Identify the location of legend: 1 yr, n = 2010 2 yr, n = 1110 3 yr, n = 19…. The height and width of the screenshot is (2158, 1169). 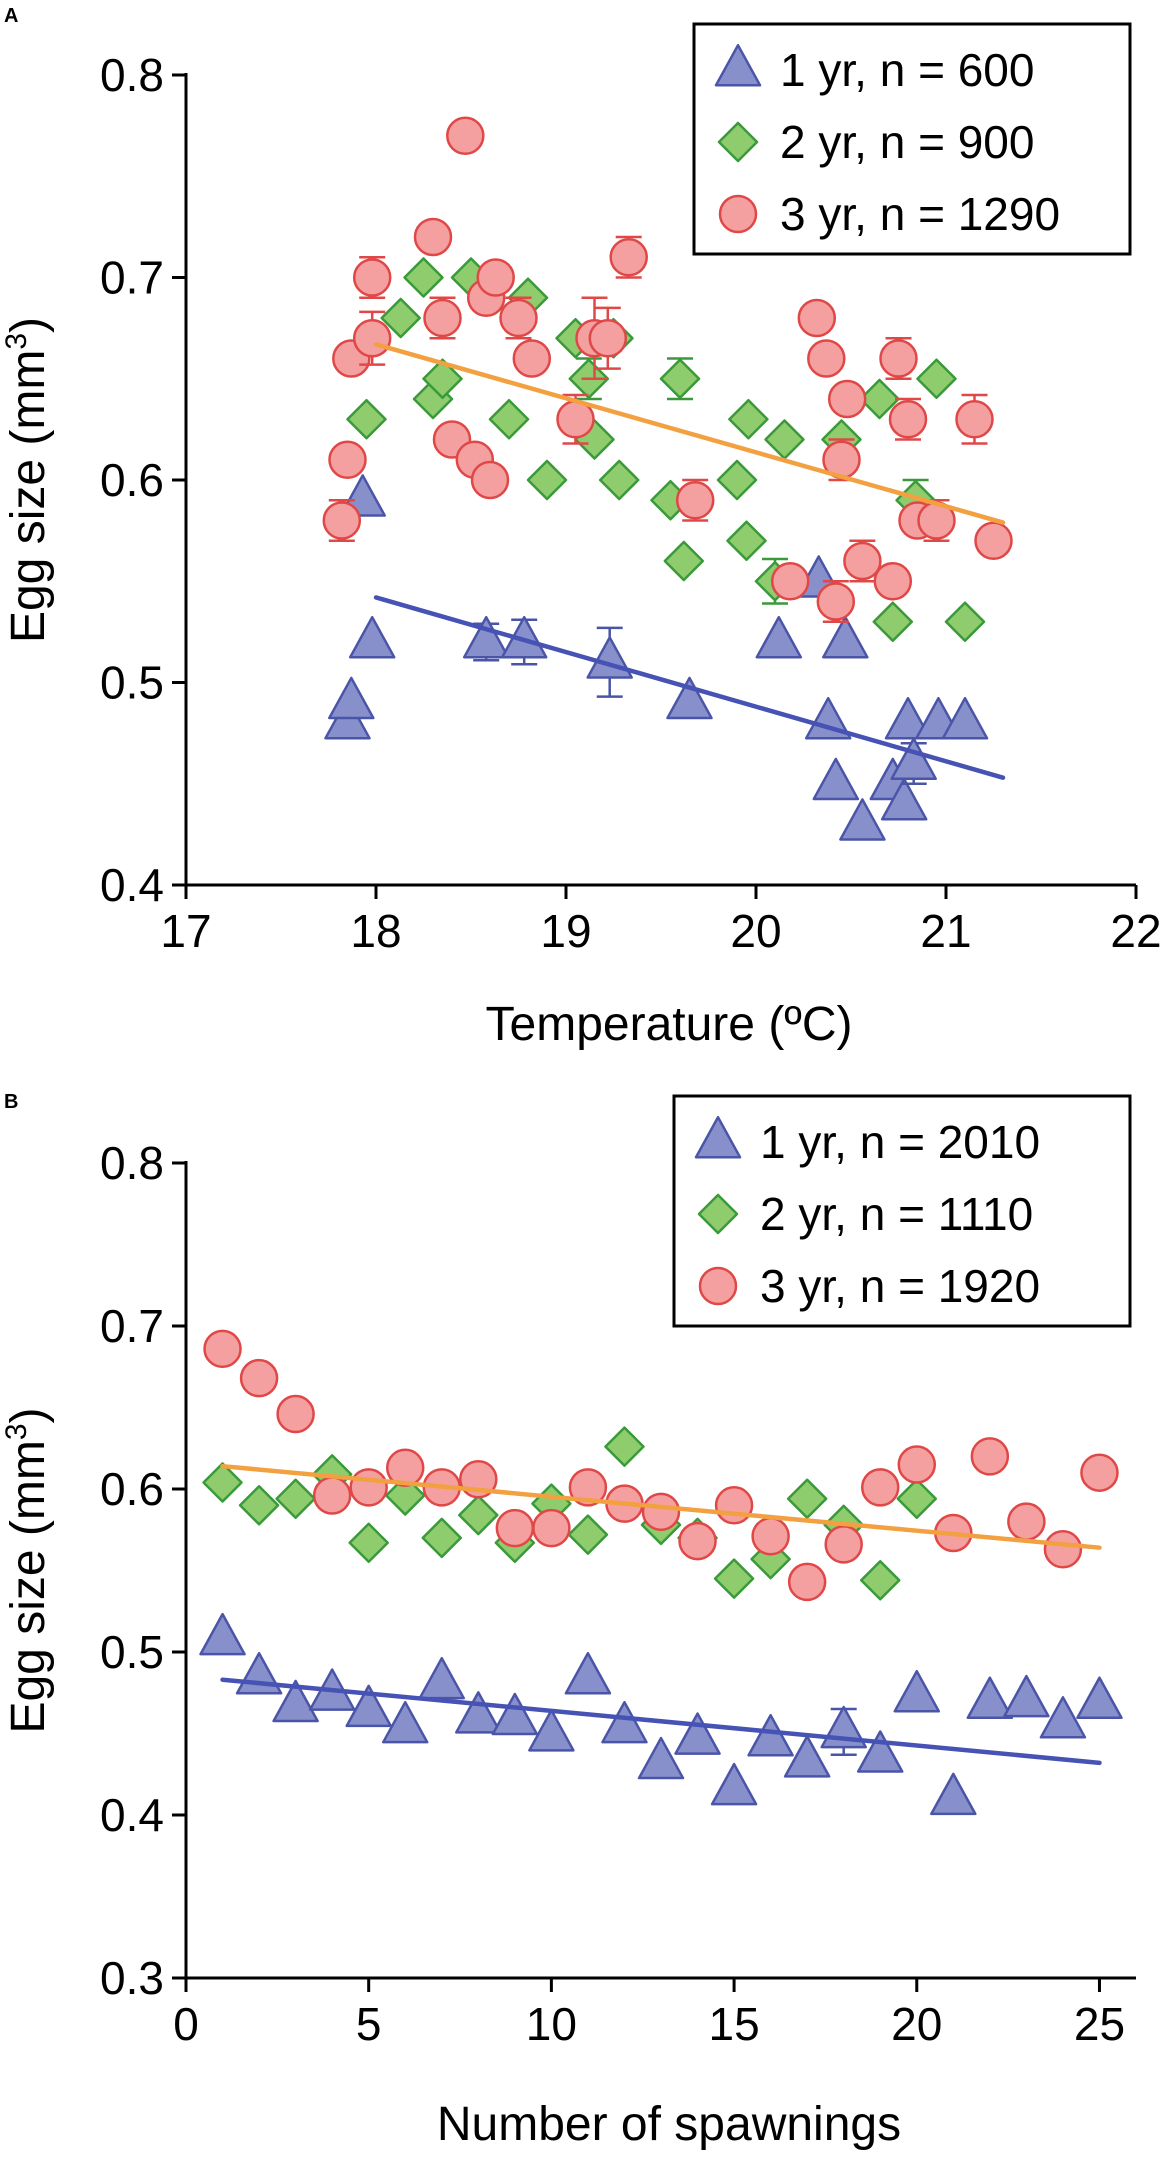
(902, 1211).